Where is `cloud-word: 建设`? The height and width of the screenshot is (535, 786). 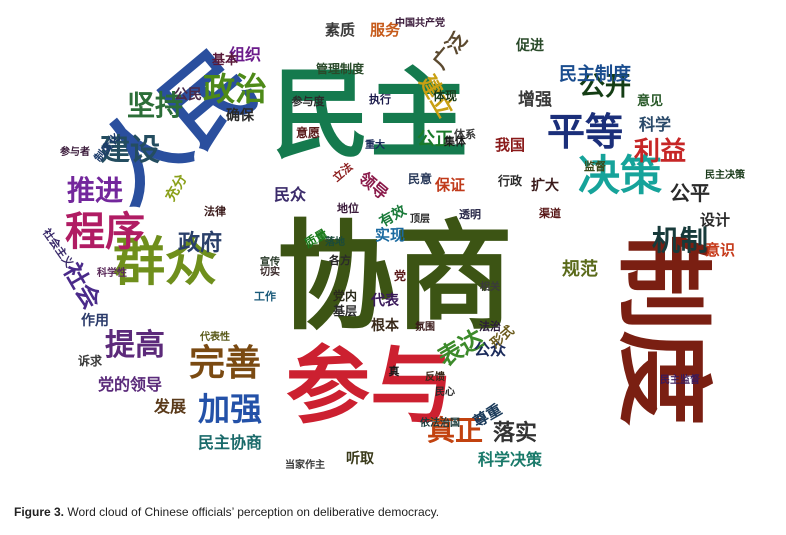 cloud-word: 建设 is located at coordinates (130, 150).